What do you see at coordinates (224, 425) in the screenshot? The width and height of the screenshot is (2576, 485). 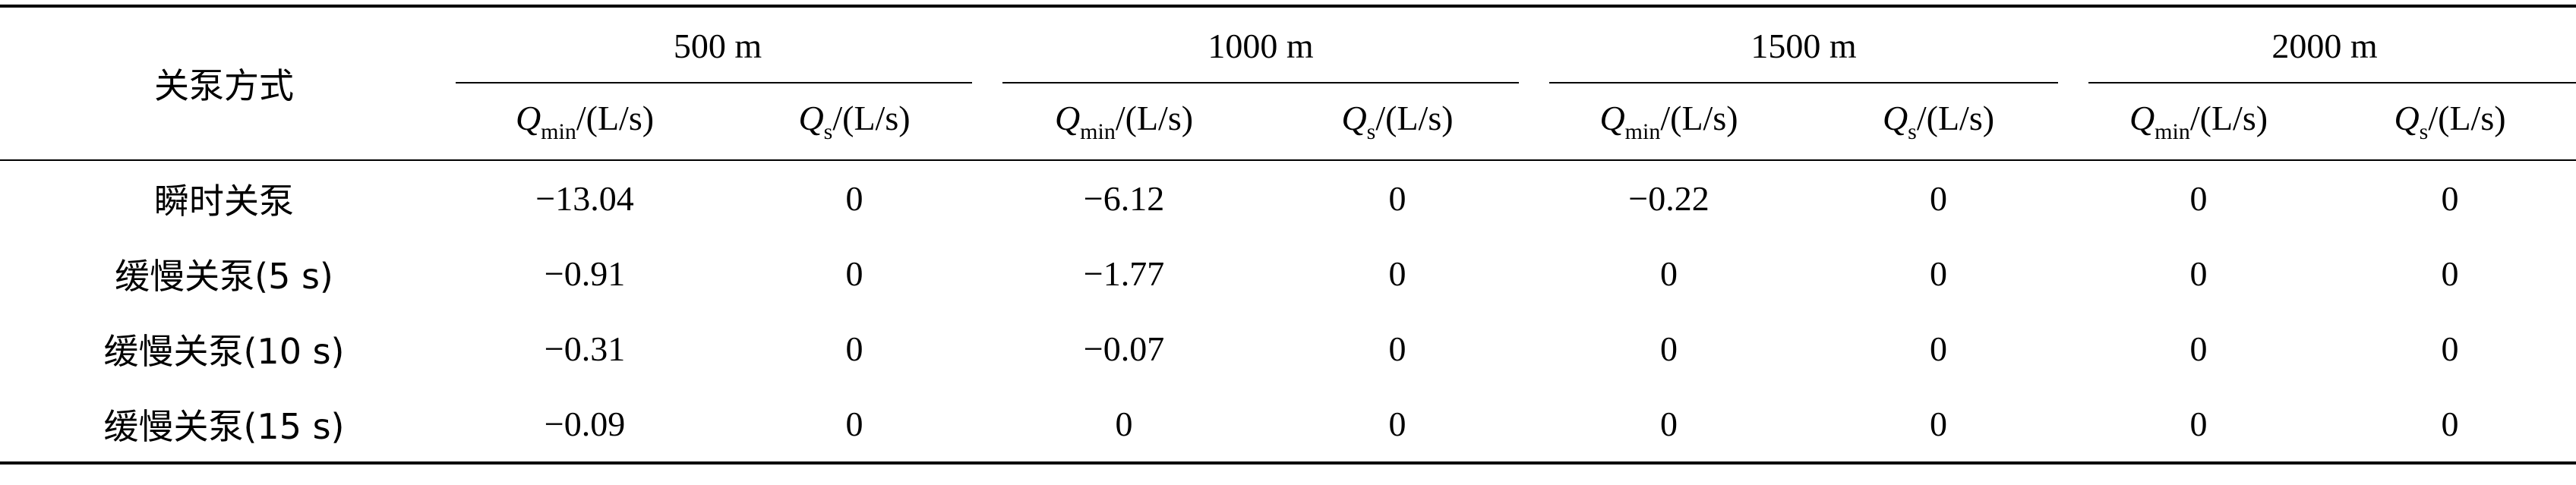 I see `row-label: 缓慢关泵(15 s)` at bounding box center [224, 425].